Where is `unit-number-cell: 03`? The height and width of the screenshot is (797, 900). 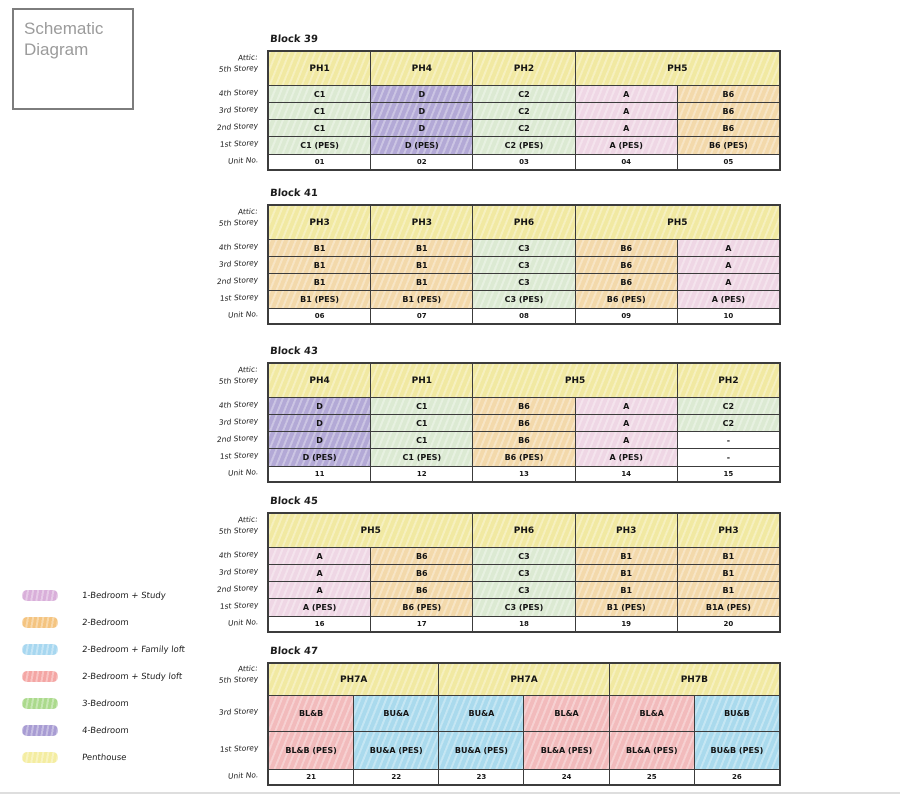 unit-number-cell: 03 is located at coordinates (524, 162).